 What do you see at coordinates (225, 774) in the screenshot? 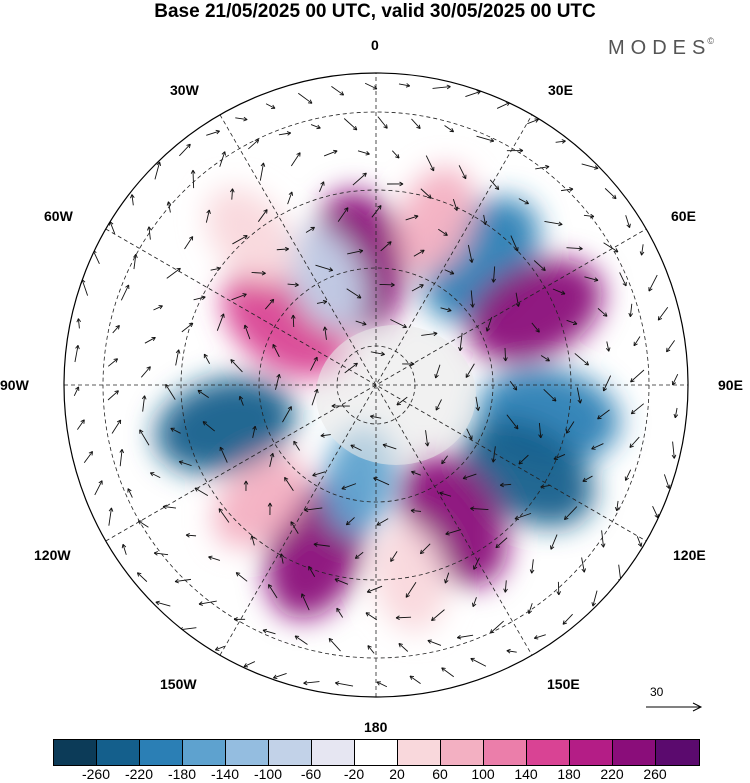
I see `colorbar-tick-label: -140` at bounding box center [225, 774].